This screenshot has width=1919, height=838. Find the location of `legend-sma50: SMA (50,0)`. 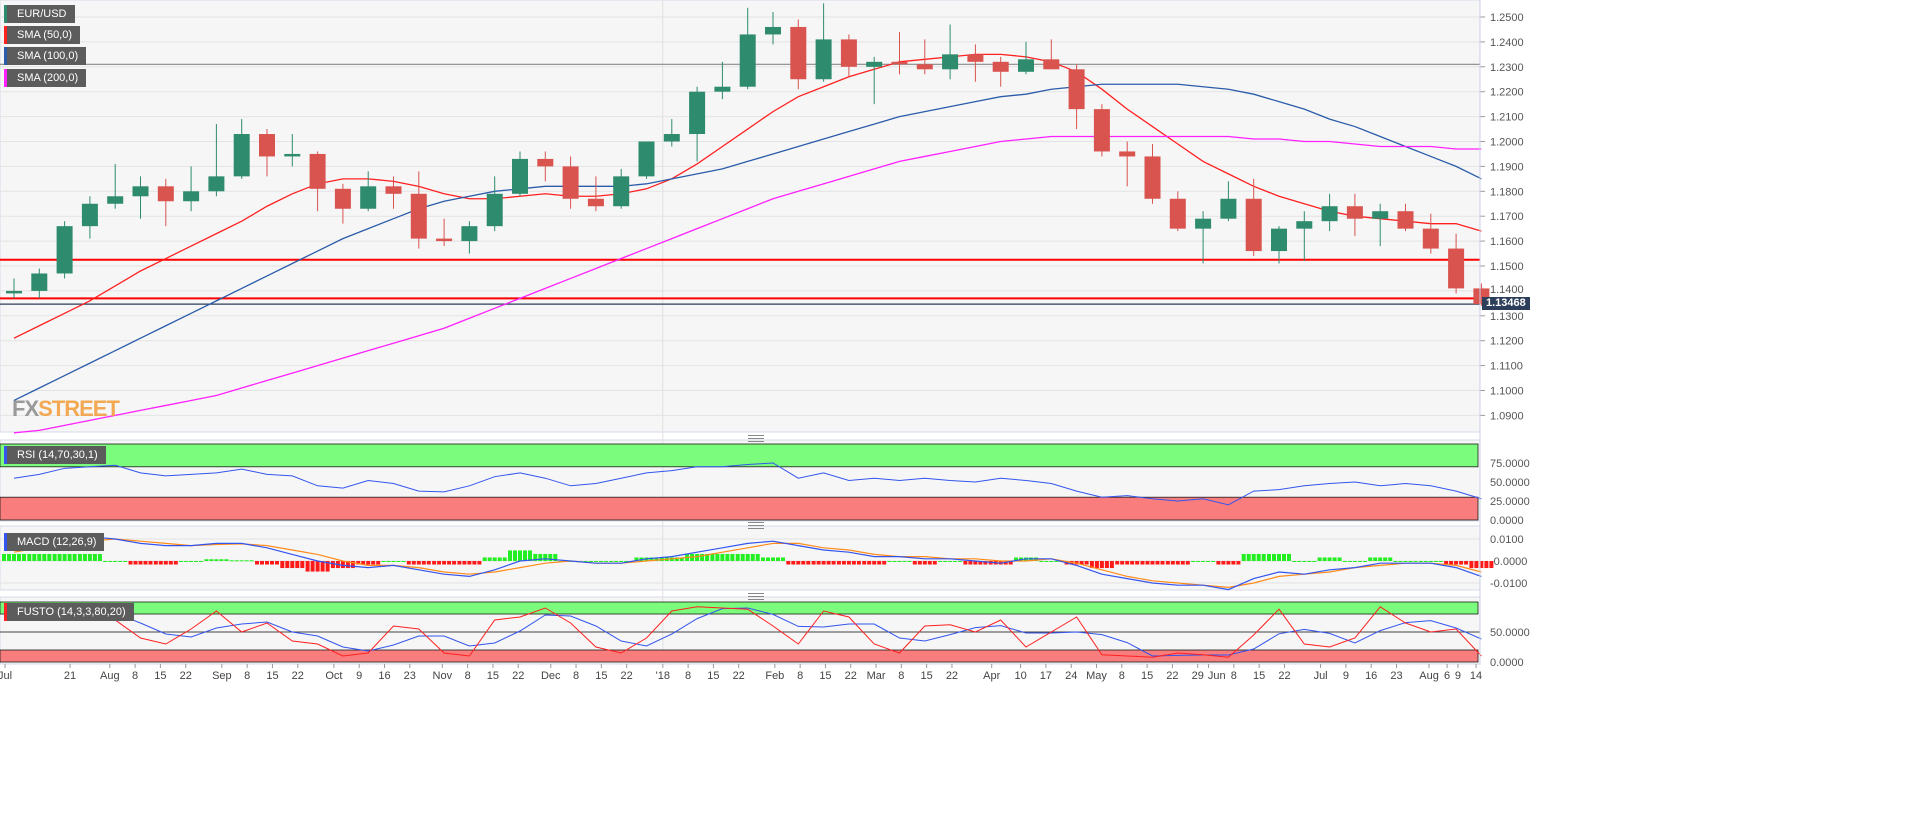

legend-sma50: SMA (50,0) is located at coordinates (42, 35).